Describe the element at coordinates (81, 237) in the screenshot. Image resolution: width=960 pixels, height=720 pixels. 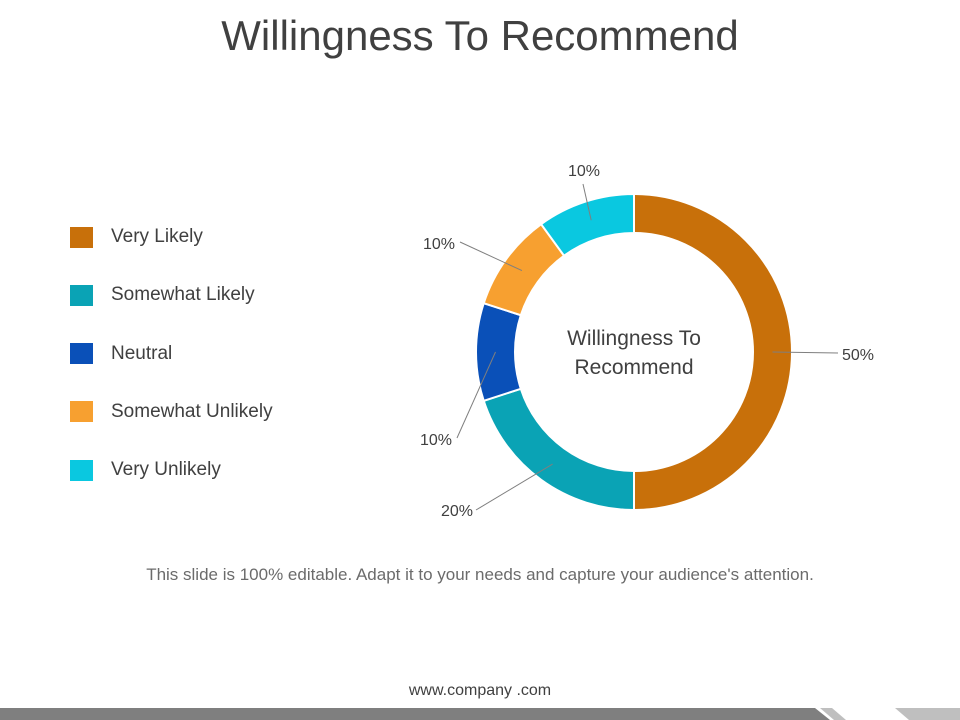
I see `legend-swatch-very-likely` at that location.